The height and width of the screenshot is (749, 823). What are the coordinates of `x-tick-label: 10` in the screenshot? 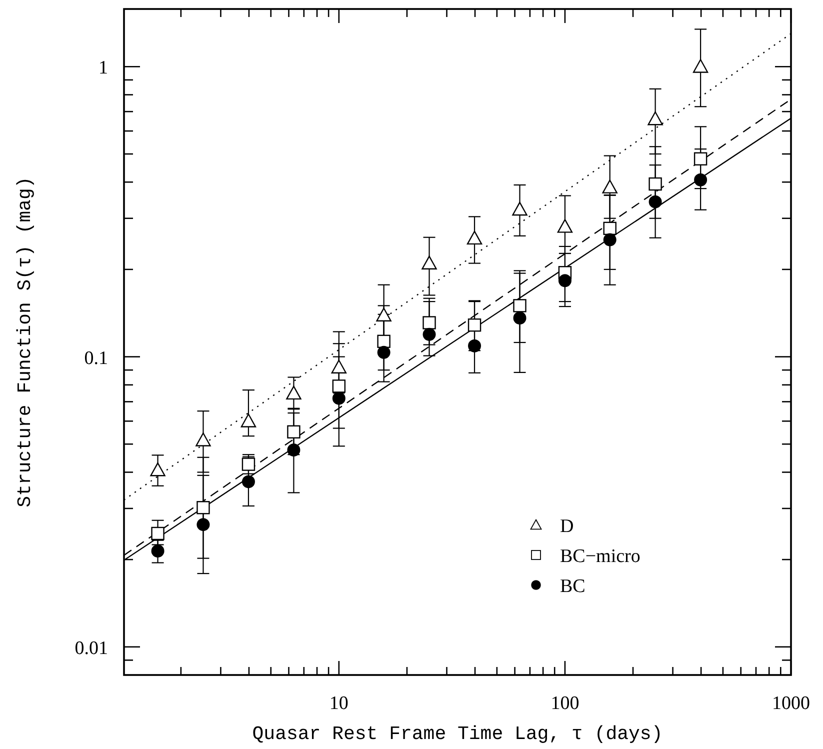 It's located at (338, 703).